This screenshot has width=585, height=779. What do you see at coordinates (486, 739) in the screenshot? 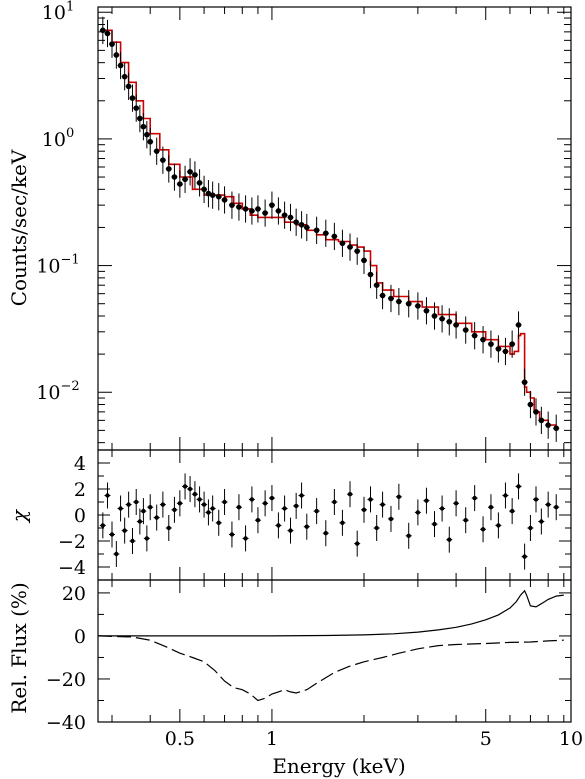
I see `x-tick-label: 5` at bounding box center [486, 739].